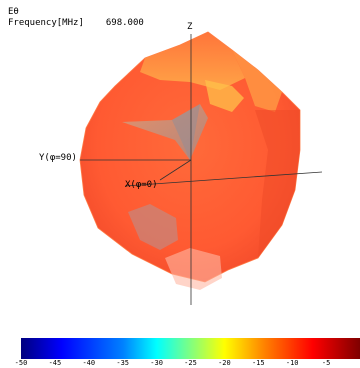  What do you see at coordinates (224, 96) in the screenshot?
I see `yellow-spot` at bounding box center [224, 96].